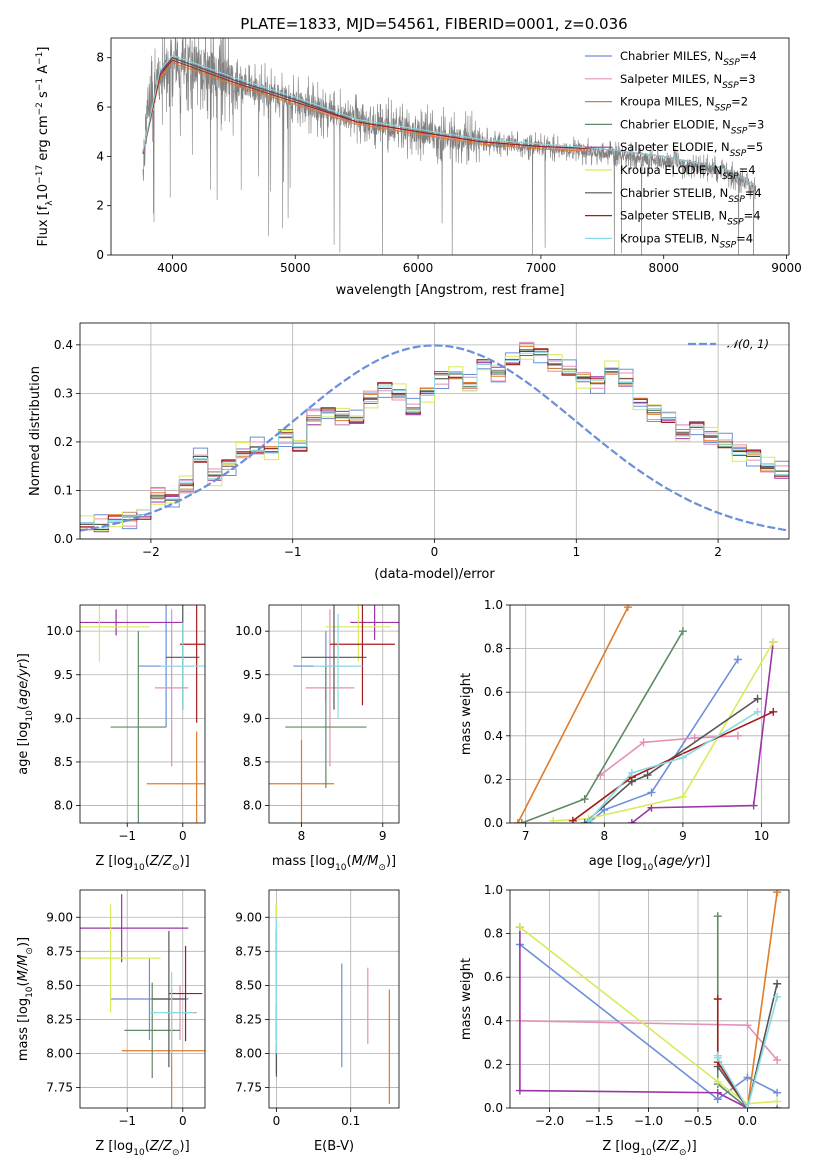  Describe the element at coordinates (100, 255) in the screenshot. I see `y-tick-label: 0` at that location.